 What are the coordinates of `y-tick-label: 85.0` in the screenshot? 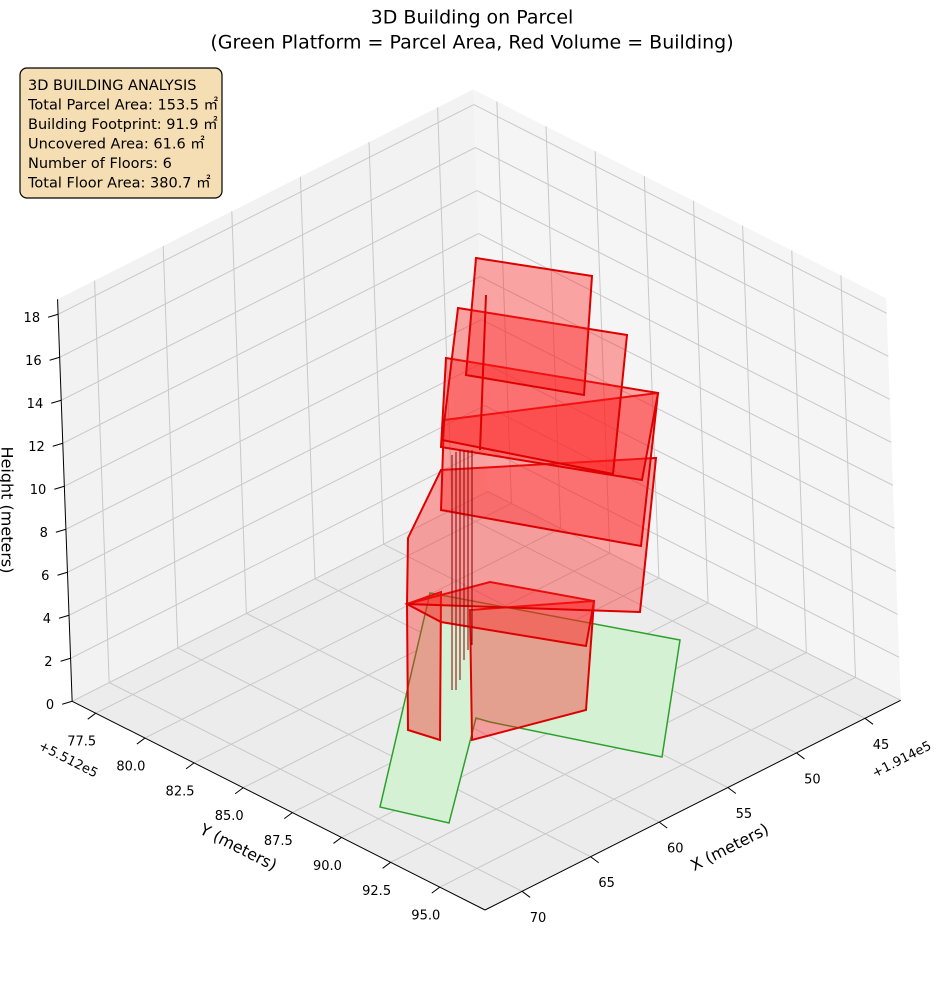 It's located at (229, 816).